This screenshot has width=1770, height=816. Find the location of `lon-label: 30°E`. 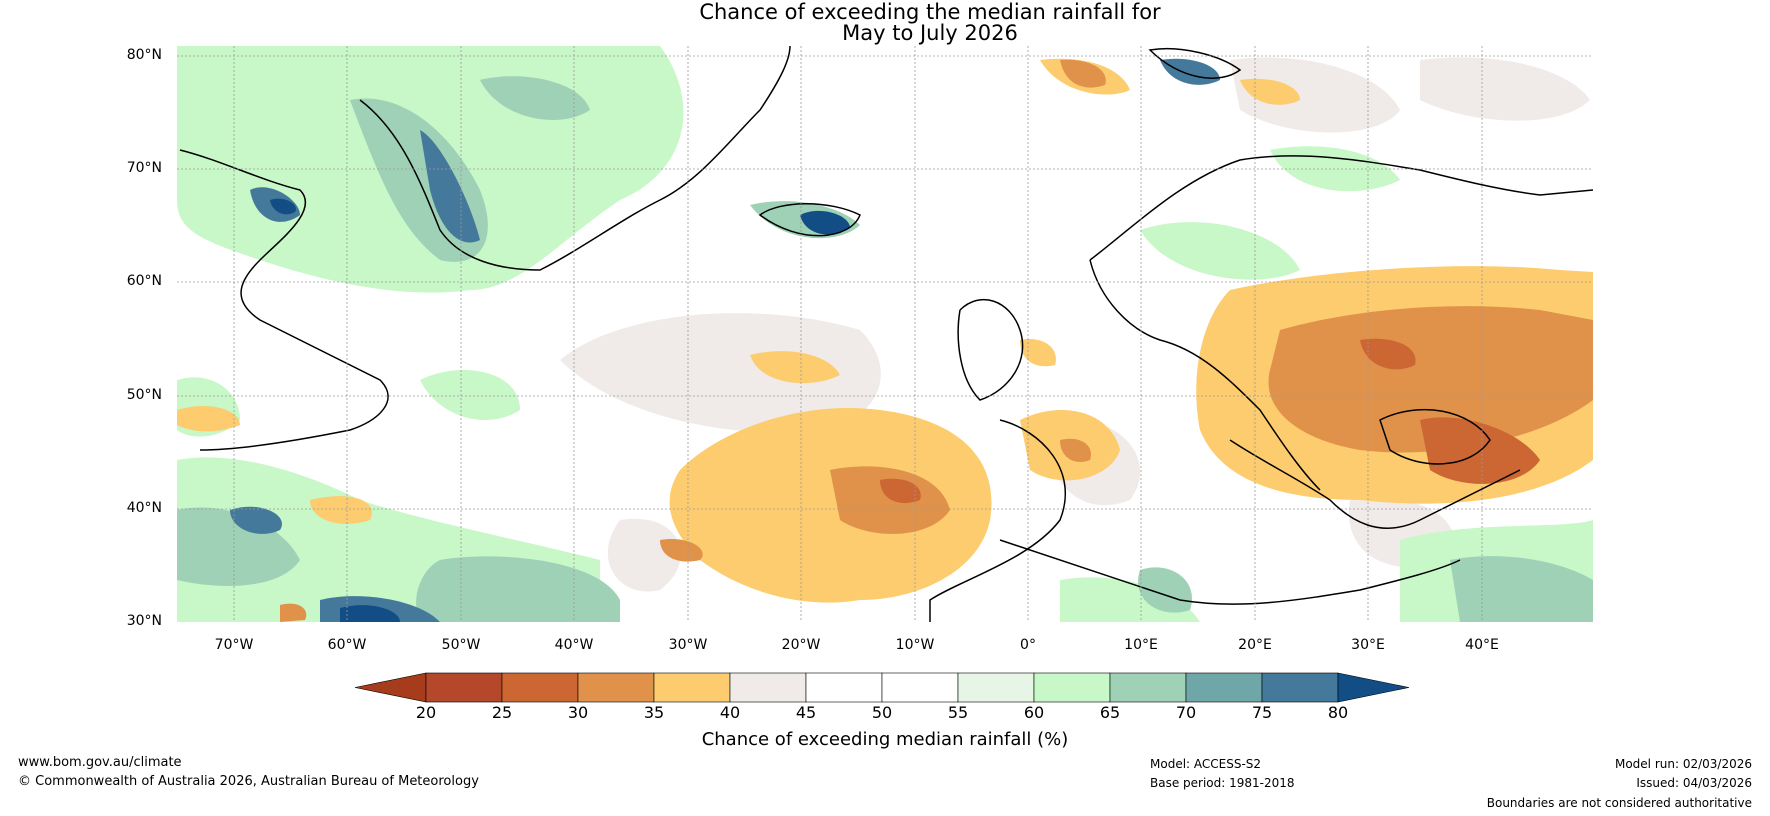

lon-label: 30°E is located at coordinates (1368, 645).